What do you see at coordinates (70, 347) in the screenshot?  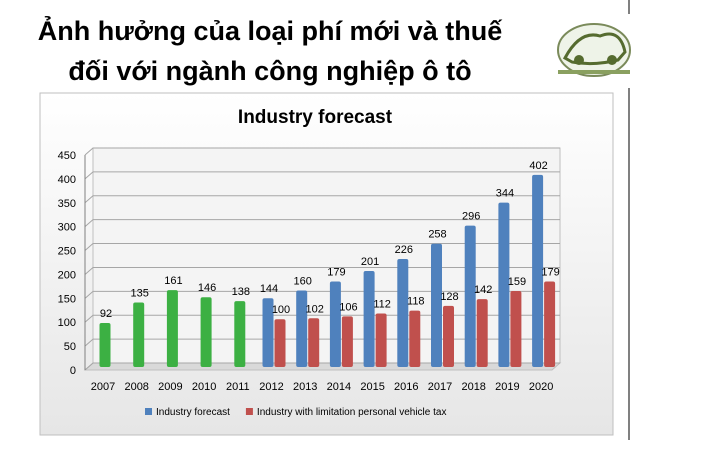 I see `y-tick-label: 50` at bounding box center [70, 347].